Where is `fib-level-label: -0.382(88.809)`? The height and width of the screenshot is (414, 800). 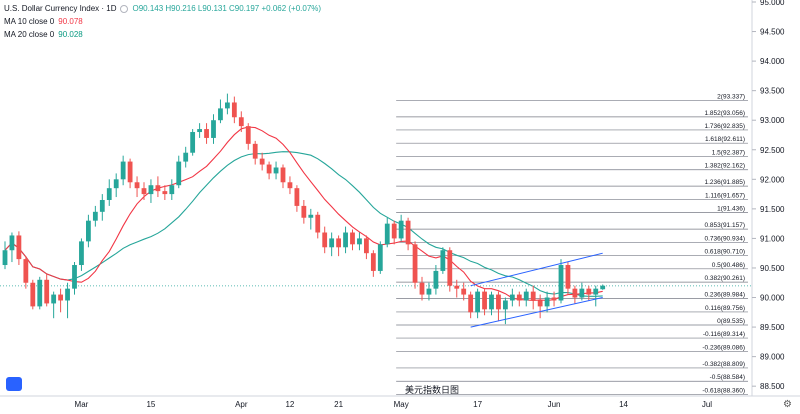
fib-level-label: -0.382(88.809) is located at coordinates (723, 364).